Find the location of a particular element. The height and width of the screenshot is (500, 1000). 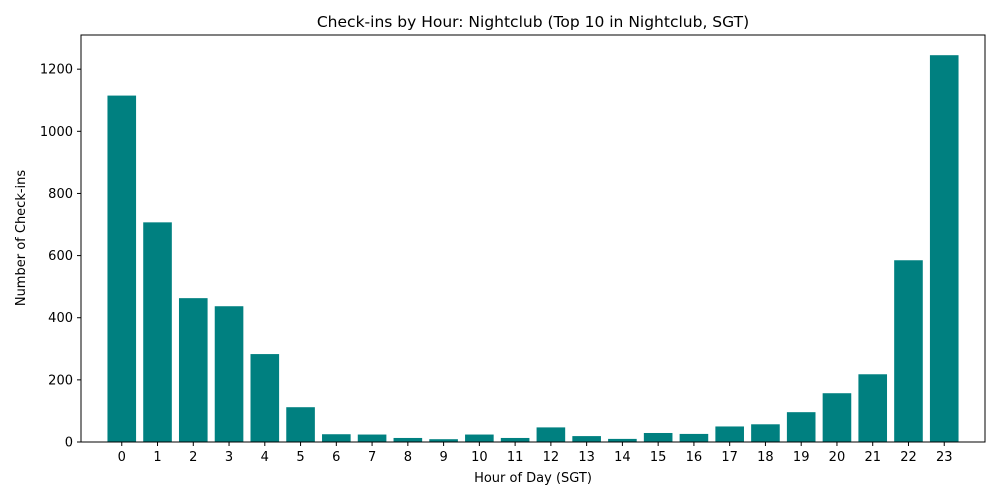

x-tick-label: 23 is located at coordinates (944, 457).